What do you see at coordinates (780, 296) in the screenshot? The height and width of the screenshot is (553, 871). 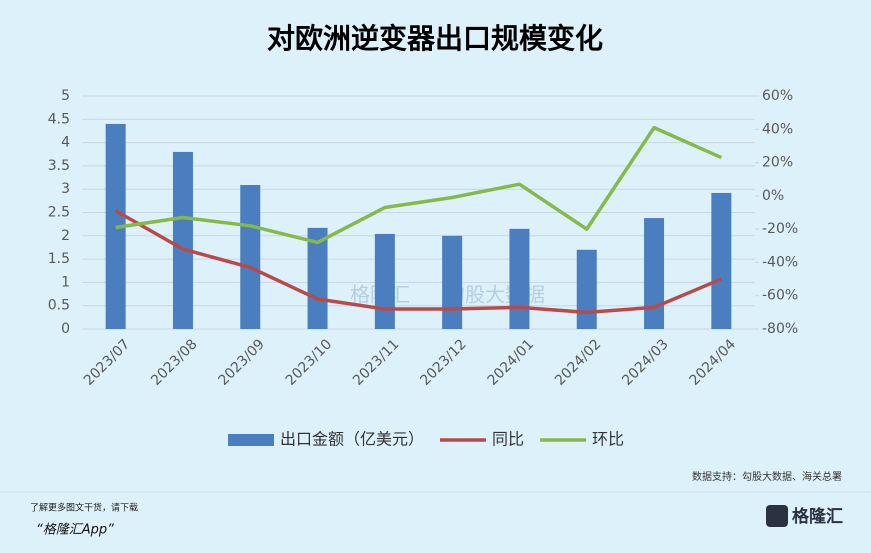 I see `y2-tick-label: -60%` at bounding box center [780, 296].